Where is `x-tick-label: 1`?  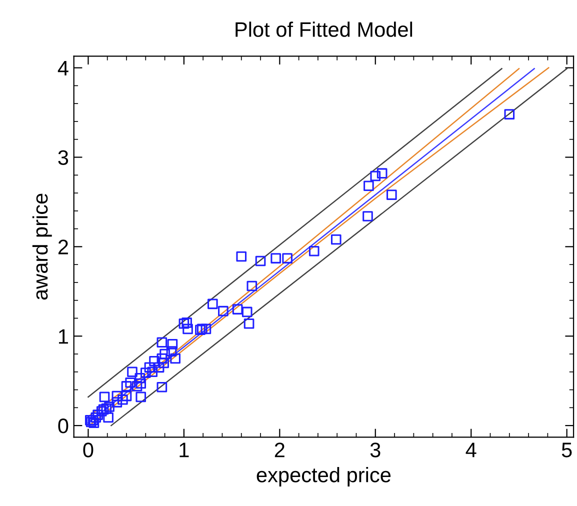
x-tick-label: 1 is located at coordinates (184, 450).